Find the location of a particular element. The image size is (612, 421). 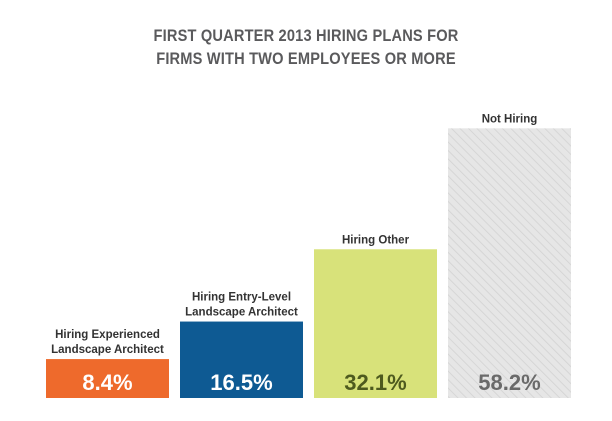

category-label-3-line-1: Hiring Other is located at coordinates (376, 240).